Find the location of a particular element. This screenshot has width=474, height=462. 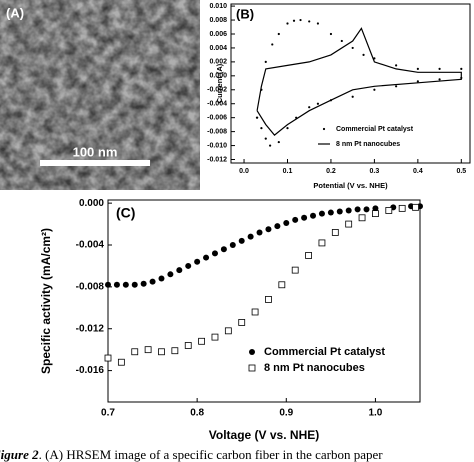

y-tick-label: 0.002 is located at coordinates (218, 62).